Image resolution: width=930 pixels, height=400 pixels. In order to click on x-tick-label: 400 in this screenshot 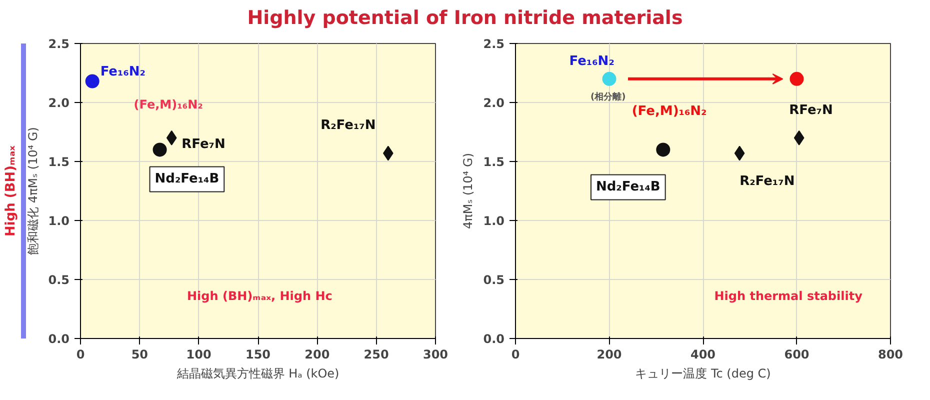, I will do `click(703, 355)`.